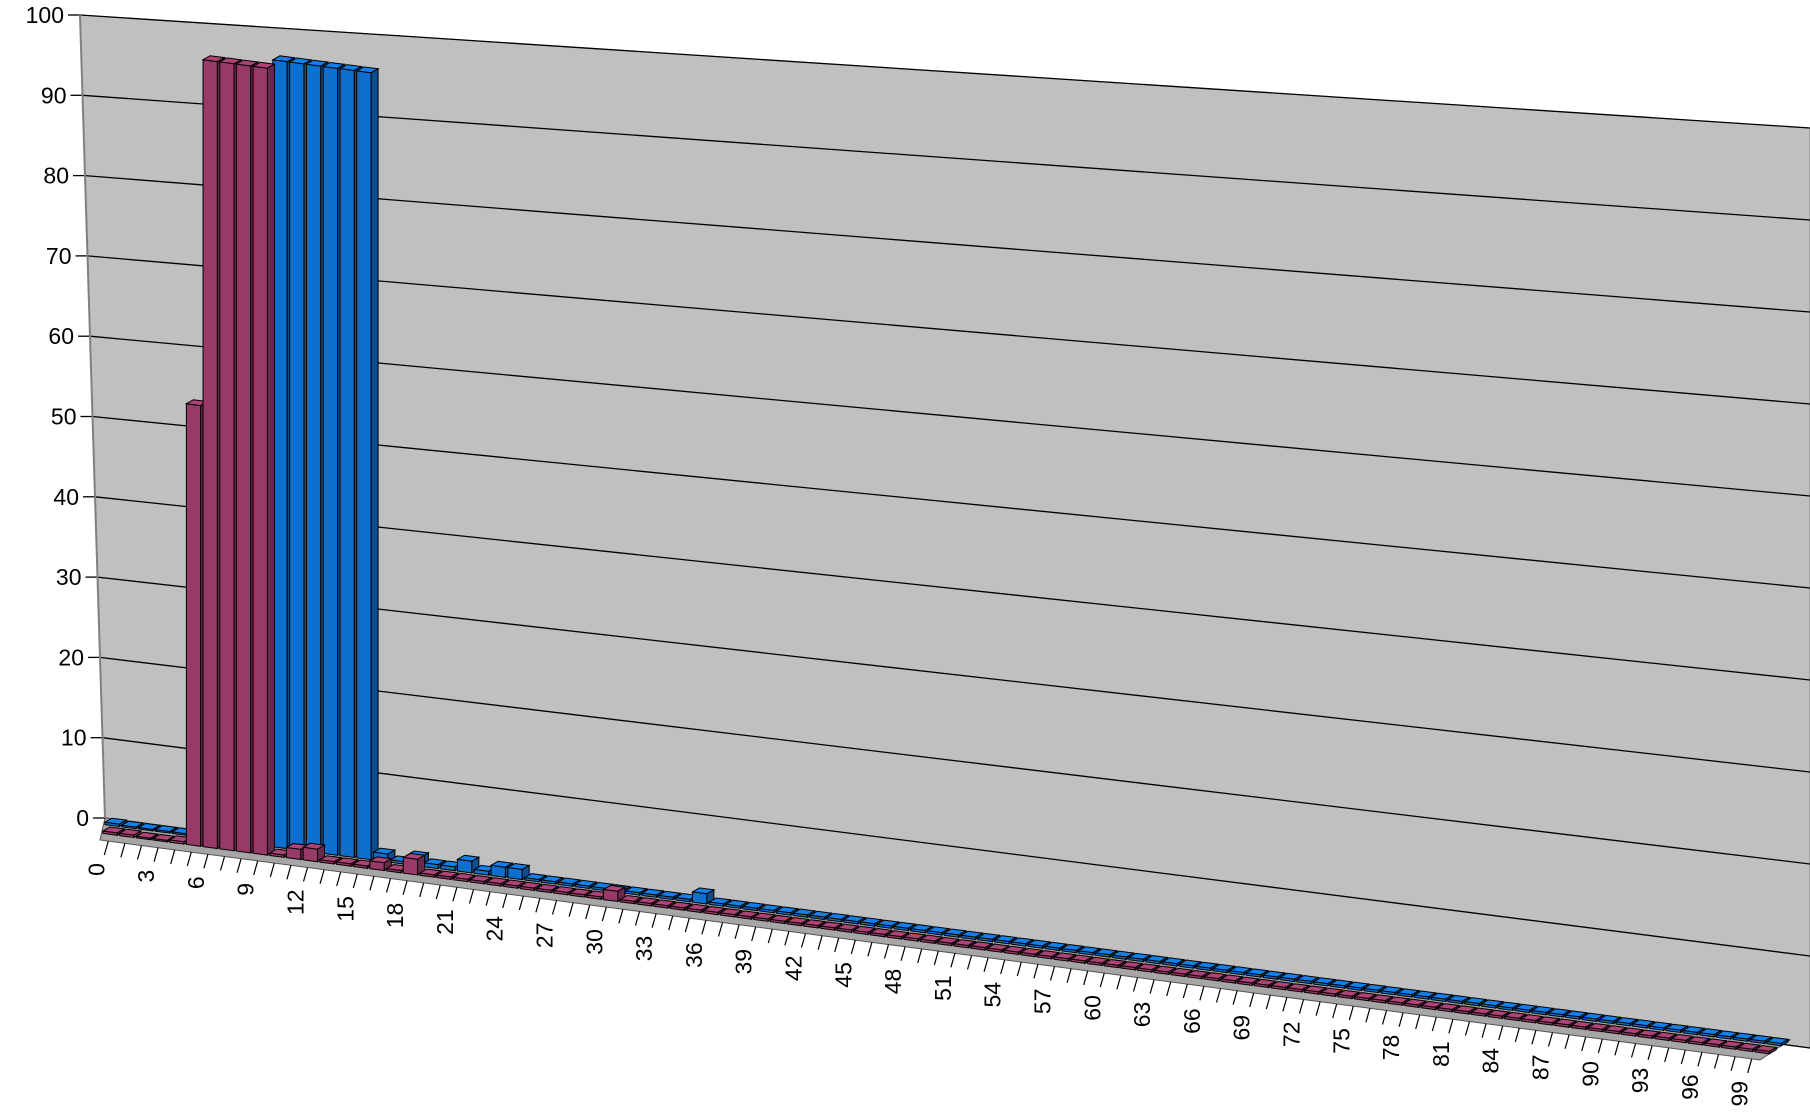  What do you see at coordinates (594, 942) in the screenshot?
I see `x-tick-label: 30` at bounding box center [594, 942].